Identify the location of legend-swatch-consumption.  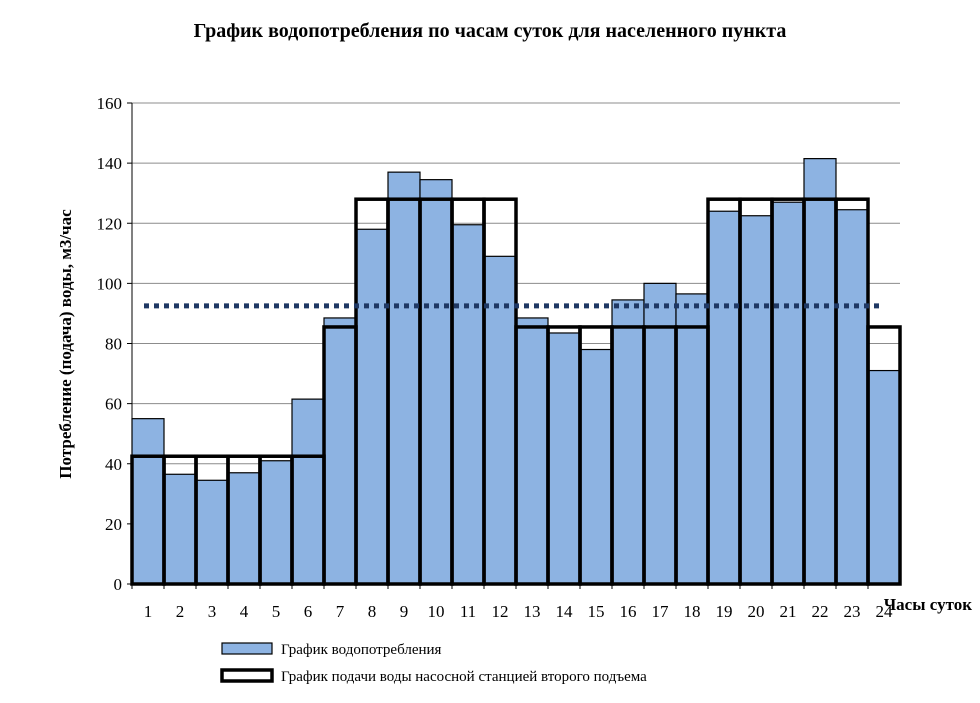
(247, 648).